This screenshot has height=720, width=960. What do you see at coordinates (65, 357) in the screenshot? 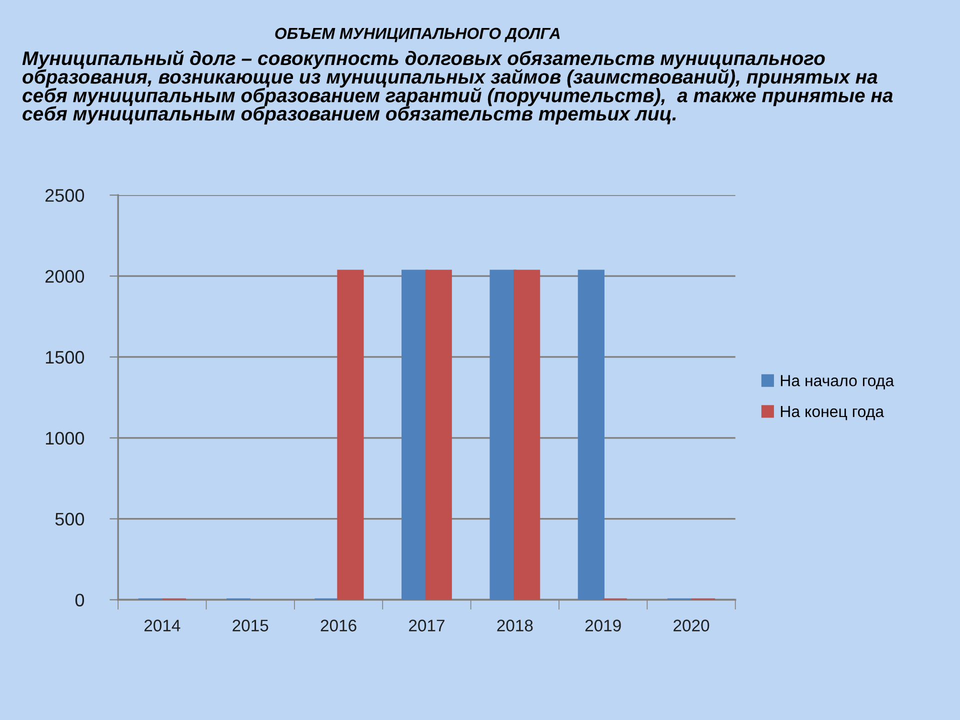
I see `y-tick-label: 1500` at bounding box center [65, 357].